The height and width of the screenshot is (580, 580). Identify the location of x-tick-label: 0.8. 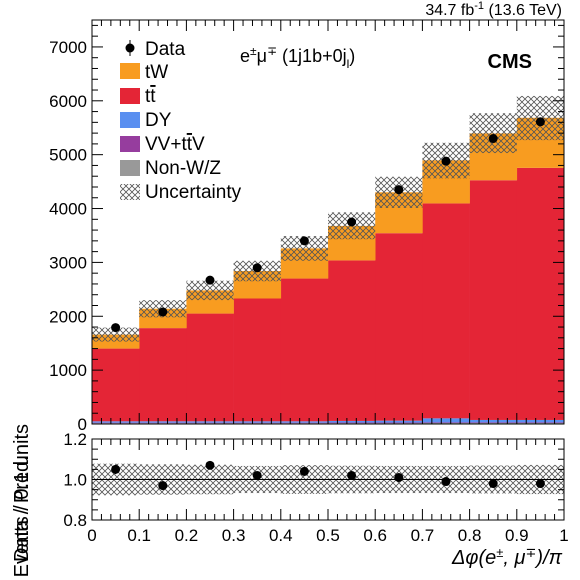
(470, 535).